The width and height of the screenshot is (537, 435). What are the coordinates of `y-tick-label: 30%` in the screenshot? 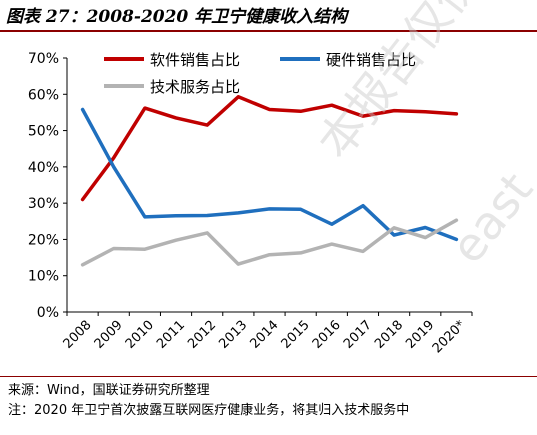 It's located at (43, 204).